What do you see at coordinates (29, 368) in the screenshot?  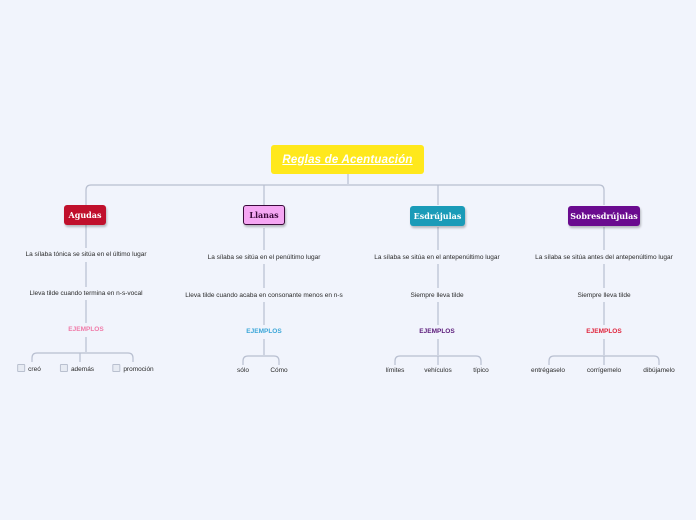 I see `agudas-example-1: creó` at bounding box center [29, 368].